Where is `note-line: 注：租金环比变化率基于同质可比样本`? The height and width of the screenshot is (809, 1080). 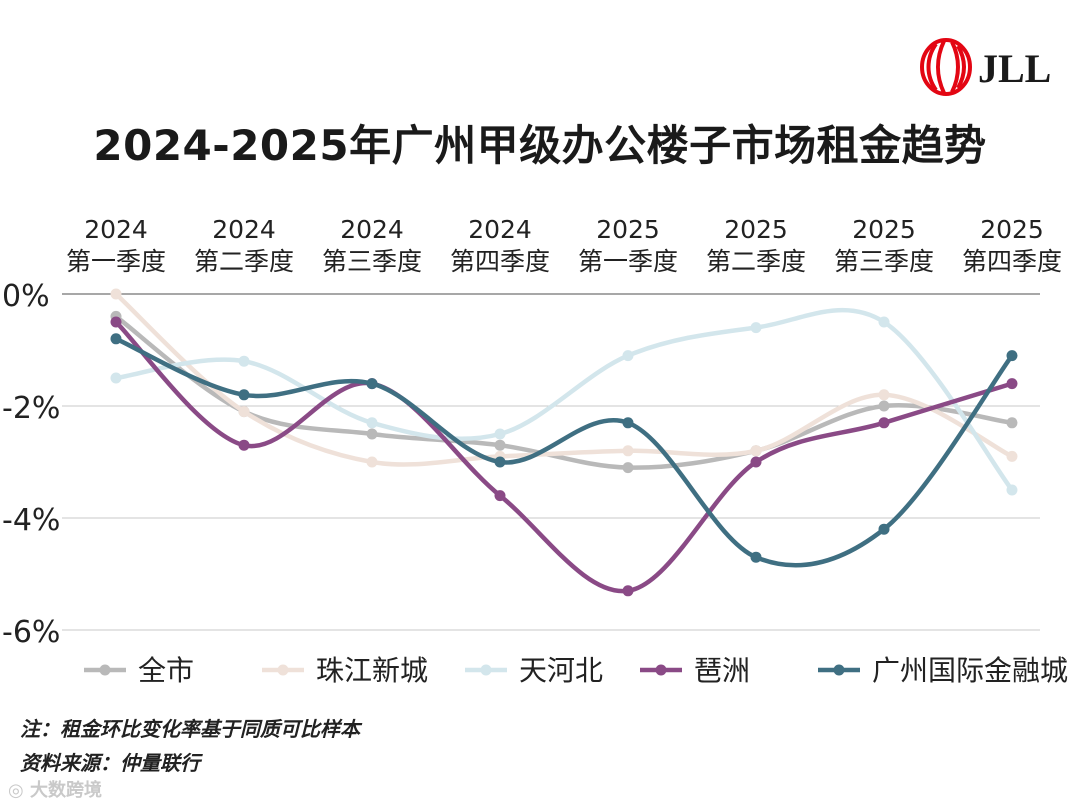
note-line: 注：租金环比变化率基于同质可比样本 is located at coordinates (190, 729).